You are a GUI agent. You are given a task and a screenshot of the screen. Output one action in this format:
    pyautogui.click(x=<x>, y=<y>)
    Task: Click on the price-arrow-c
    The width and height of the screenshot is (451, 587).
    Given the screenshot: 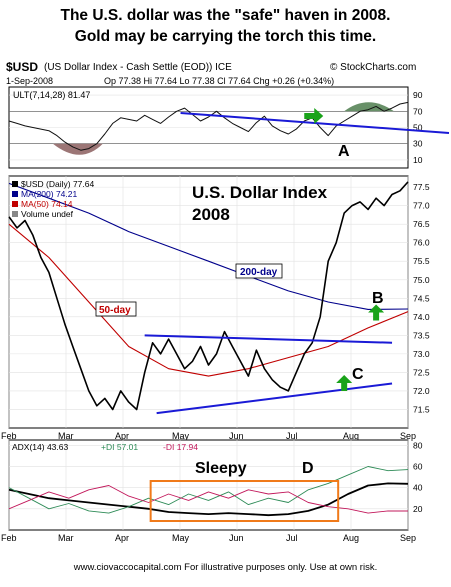 What is the action you would take?
    pyautogui.click(x=344, y=382)
    